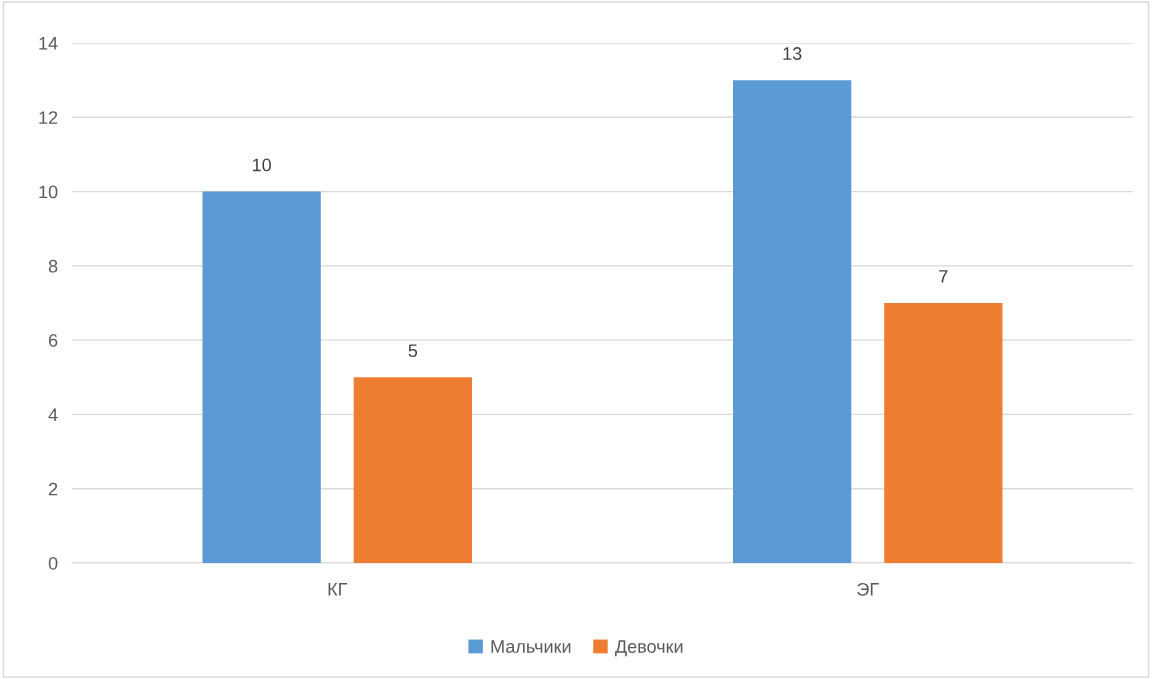  I want to click on y-tick-label: 8, so click(53, 266).